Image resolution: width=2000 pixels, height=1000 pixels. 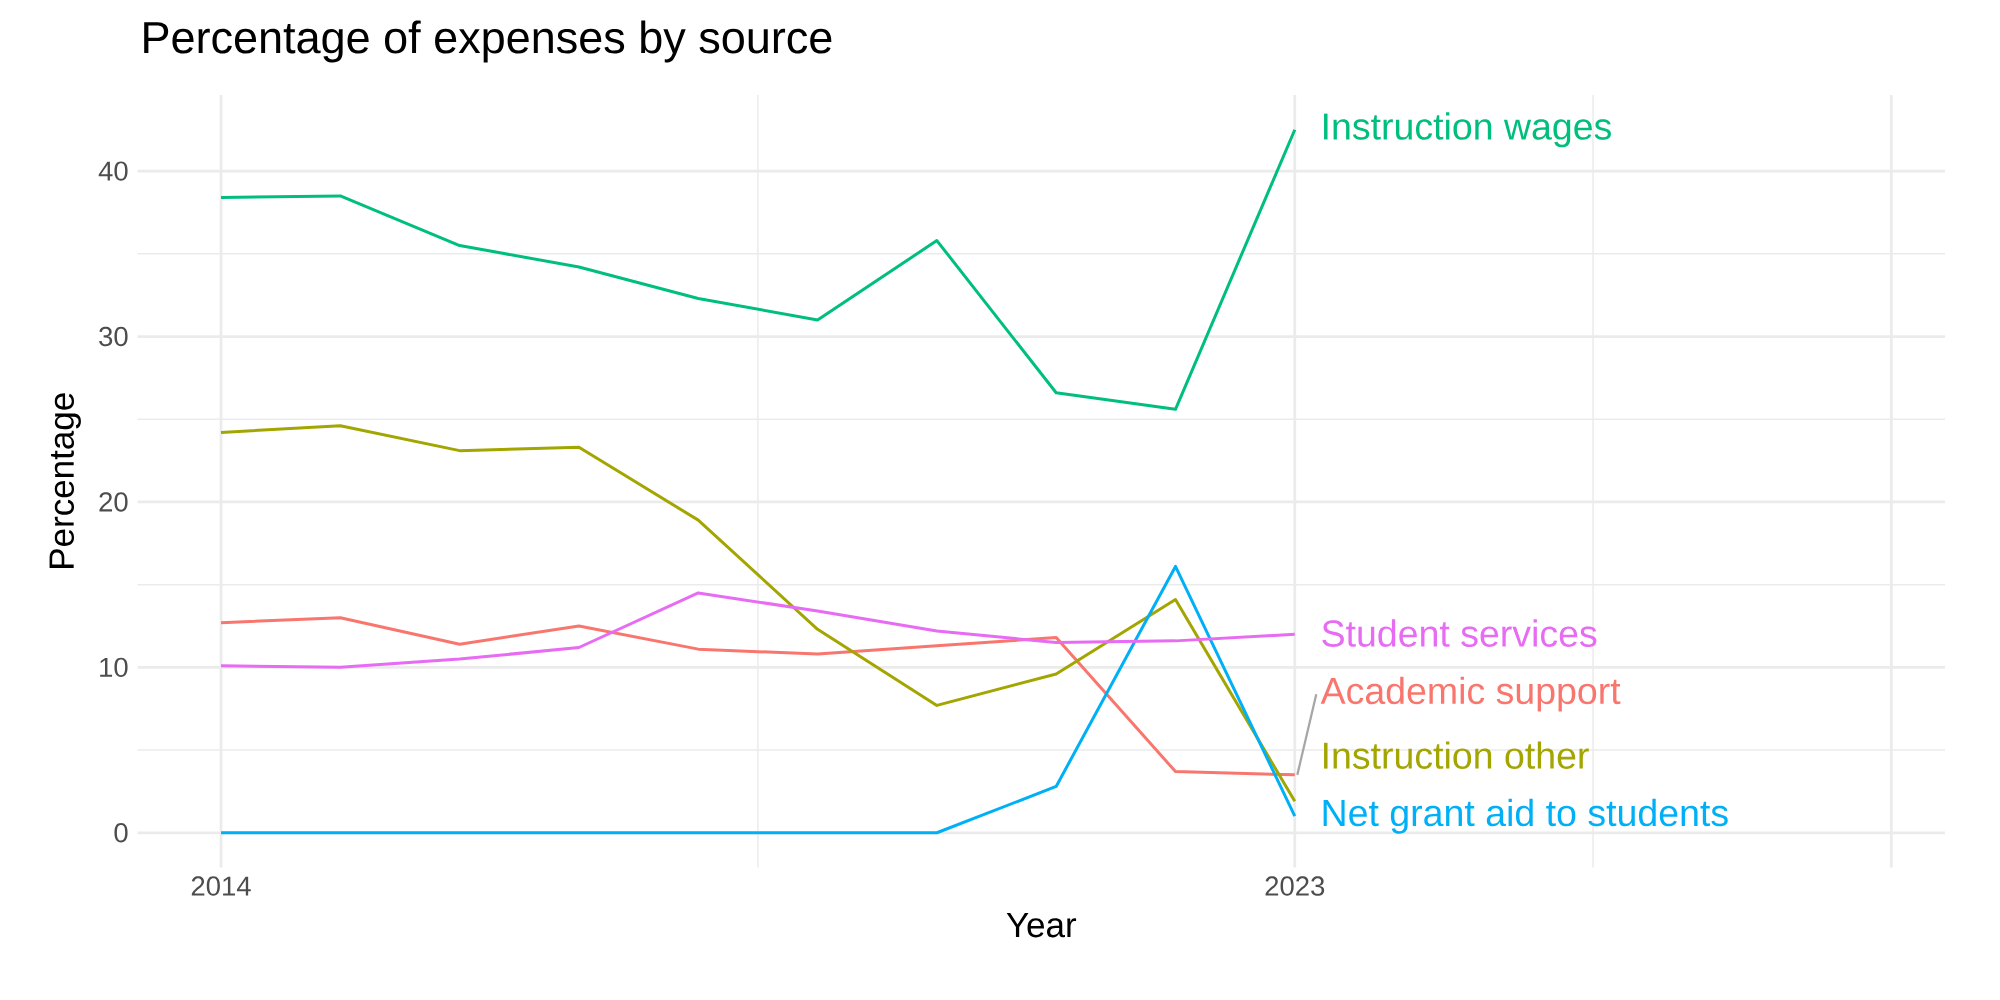 What do you see at coordinates (488, 41) in the screenshot?
I see `chart-title: Percentage of expenses by source` at bounding box center [488, 41].